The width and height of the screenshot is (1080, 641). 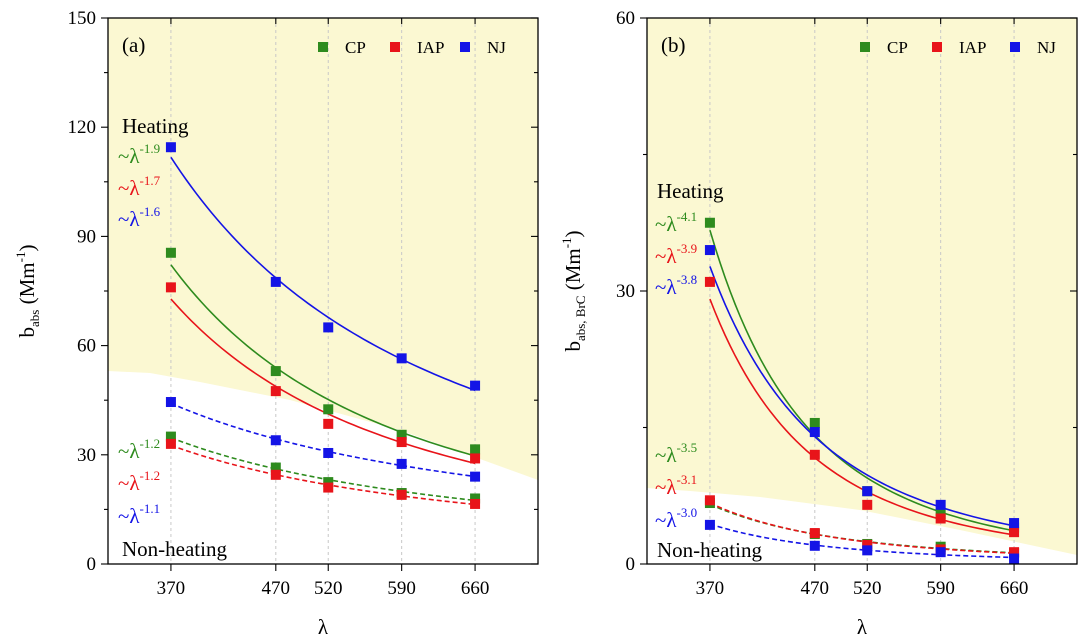 I want to click on y-axis-title: babs (Mm-1), so click(x=27, y=291).